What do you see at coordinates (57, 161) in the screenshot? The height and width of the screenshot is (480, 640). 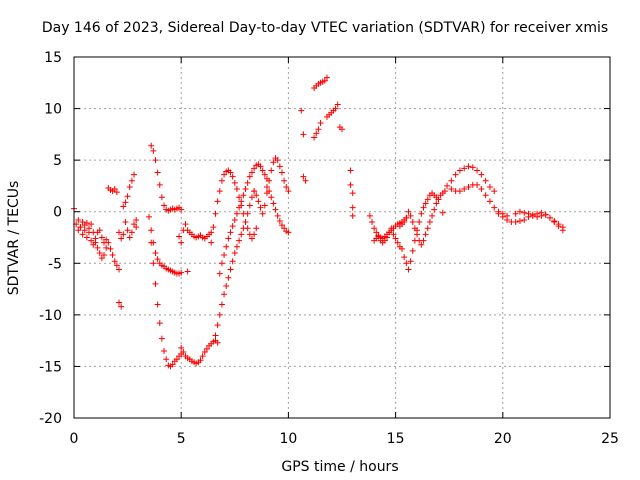 I see `y-tick-label: 5` at bounding box center [57, 161].